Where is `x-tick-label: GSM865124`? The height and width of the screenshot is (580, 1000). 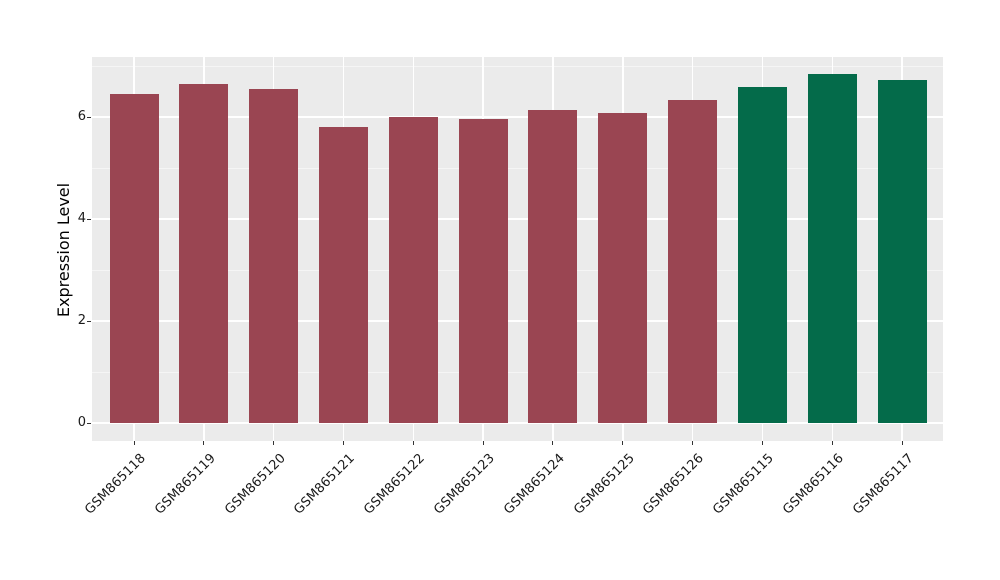
x-tick-label: GSM865124 is located at coordinates (534, 484).